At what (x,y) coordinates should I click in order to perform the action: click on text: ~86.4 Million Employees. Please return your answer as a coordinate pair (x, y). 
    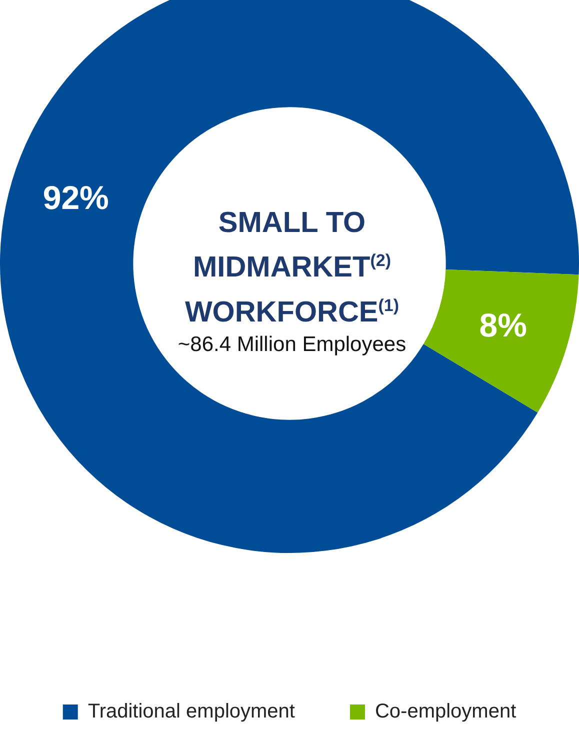
    Looking at the image, I should click on (292, 345).